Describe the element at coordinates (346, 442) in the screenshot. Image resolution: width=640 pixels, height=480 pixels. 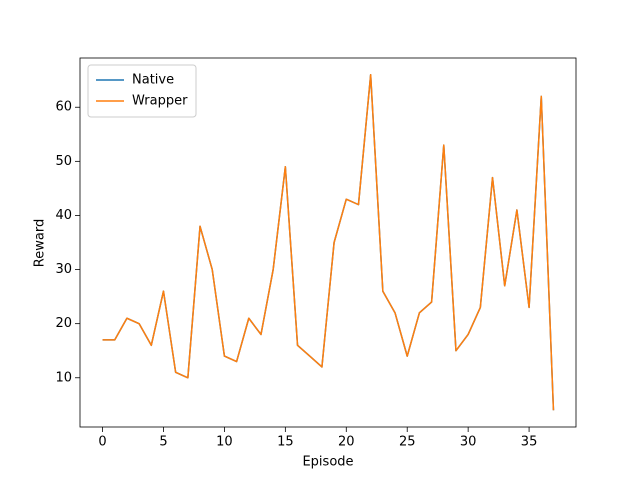
I see `x-tick-label: 20` at that location.